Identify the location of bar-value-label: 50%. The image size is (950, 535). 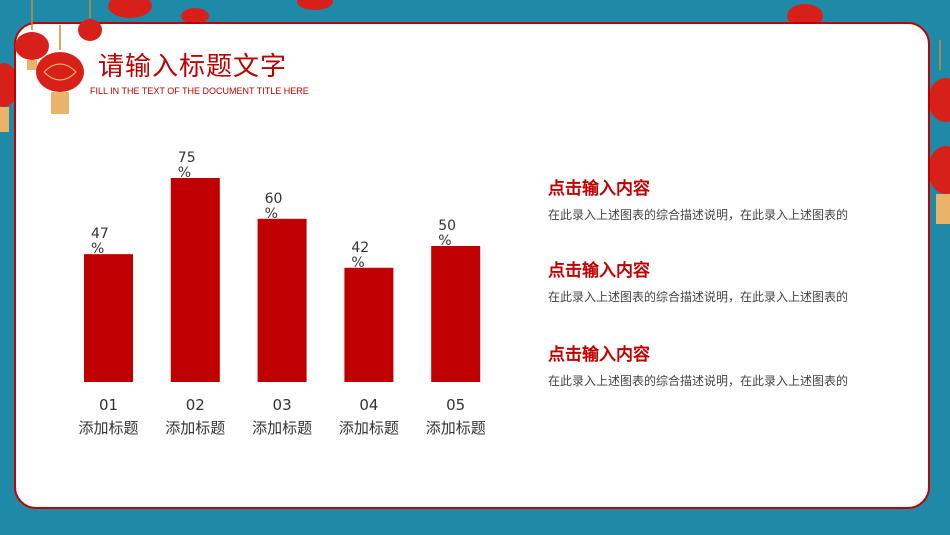
(447, 233).